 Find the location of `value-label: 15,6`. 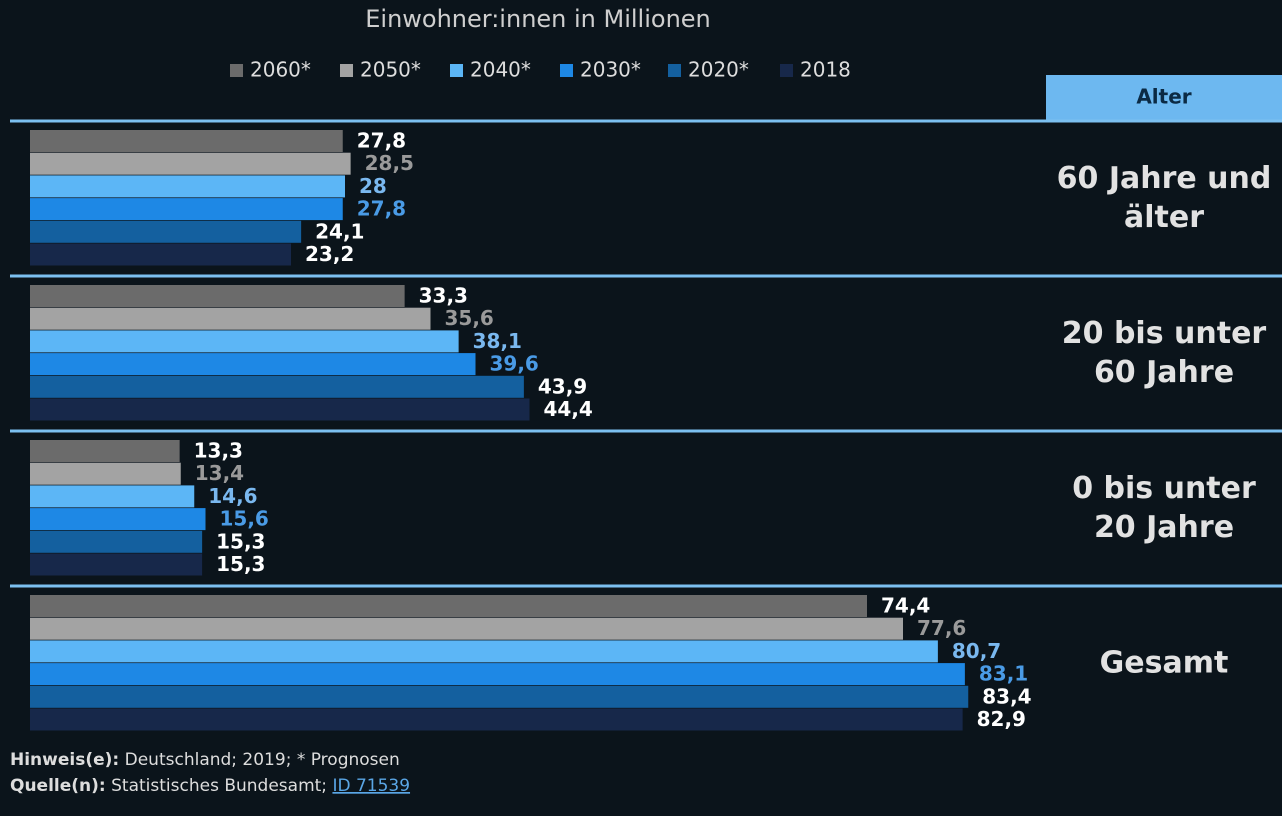

value-label: 15,6 is located at coordinates (244, 519).